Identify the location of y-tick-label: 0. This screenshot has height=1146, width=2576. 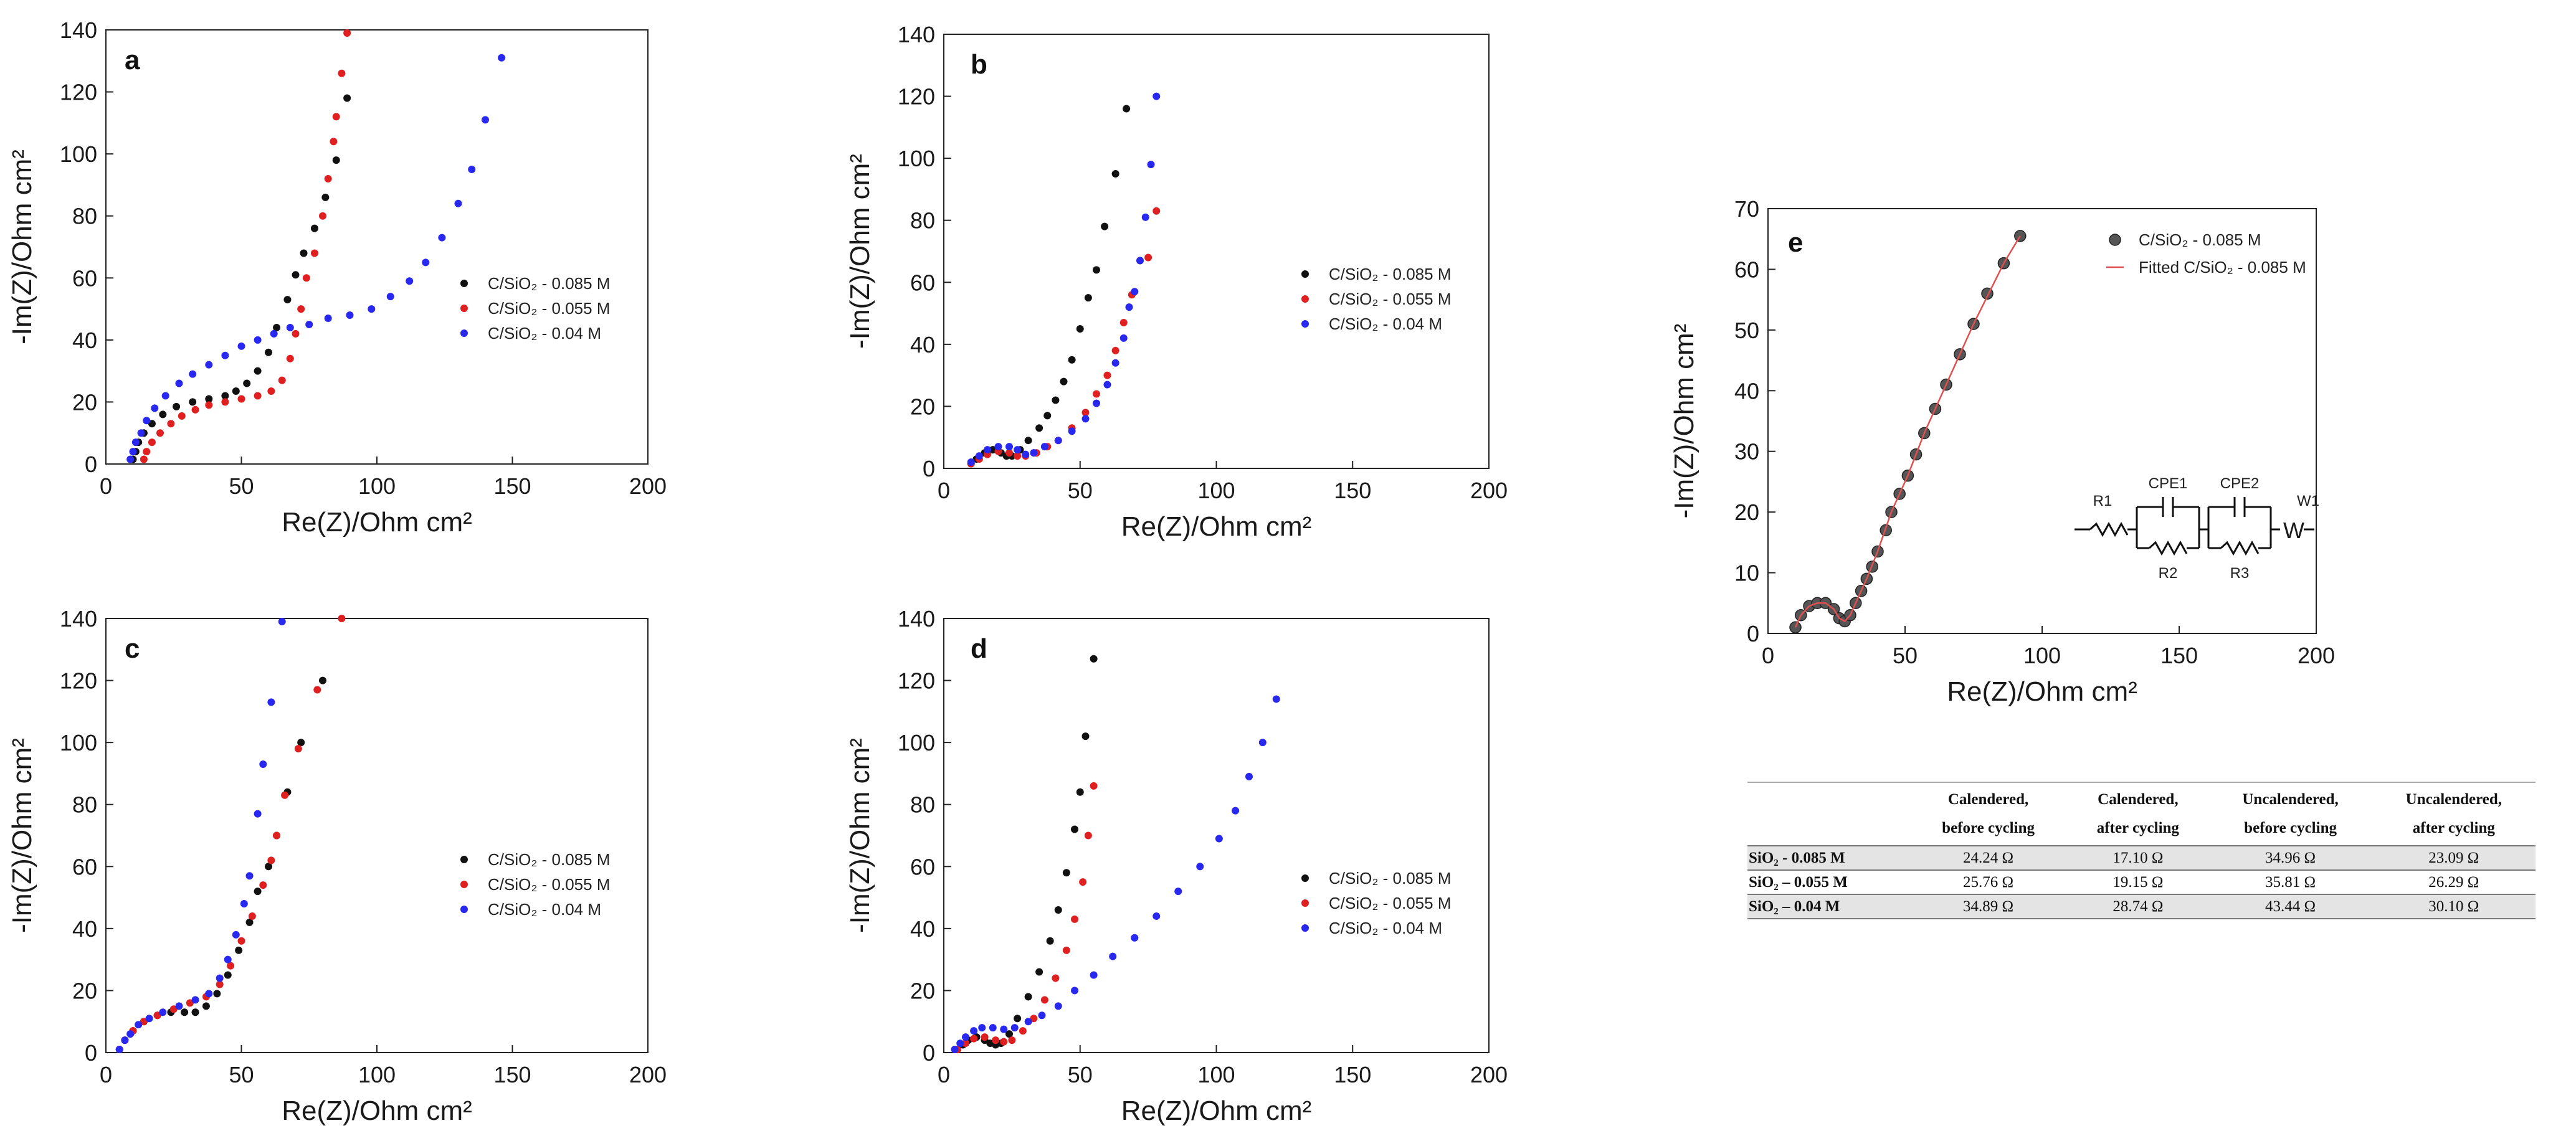
(91, 1053).